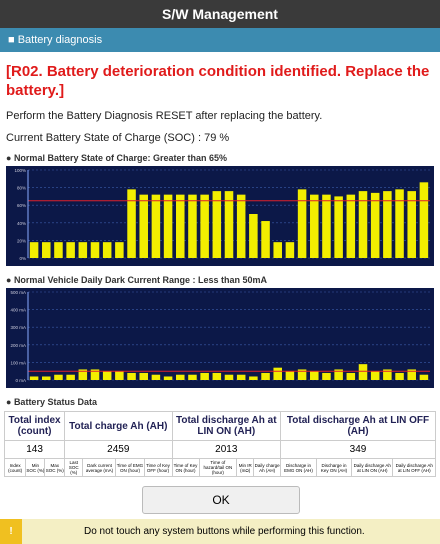 The image size is (440, 544). Describe the element at coordinates (358, 449) in the screenshot. I see `summary-value: 349` at that location.